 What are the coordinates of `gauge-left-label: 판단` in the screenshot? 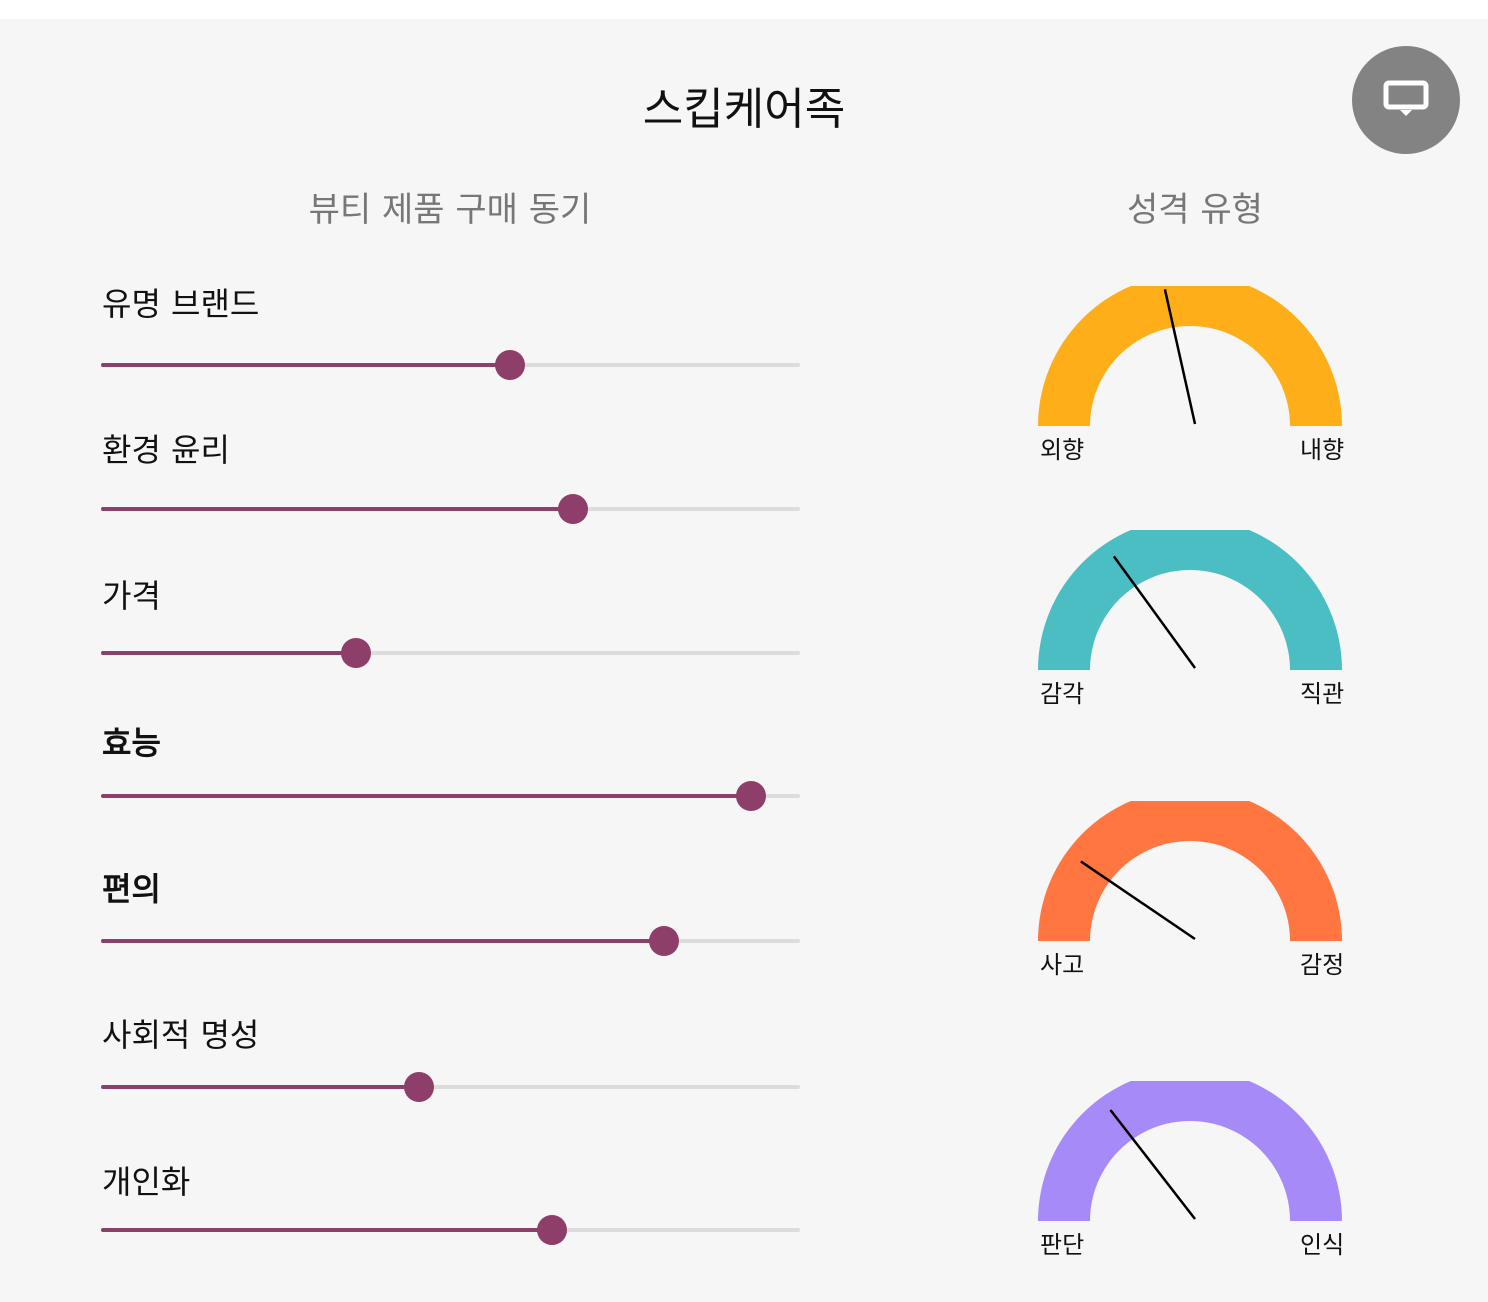 It's located at (1062, 1245).